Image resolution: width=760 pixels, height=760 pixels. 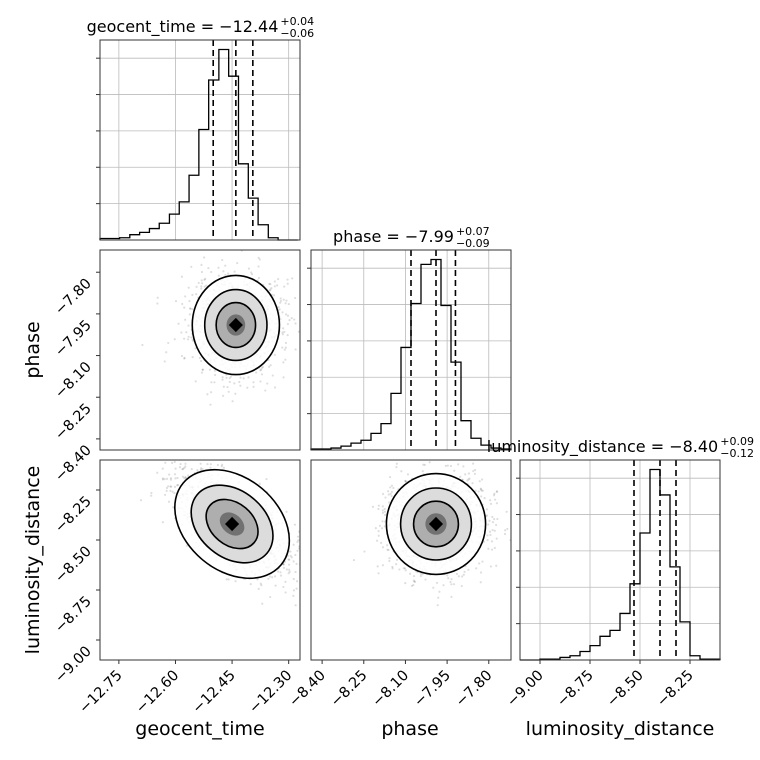 I want to click on x-tick-label: −9.00, so click(x=525, y=689).